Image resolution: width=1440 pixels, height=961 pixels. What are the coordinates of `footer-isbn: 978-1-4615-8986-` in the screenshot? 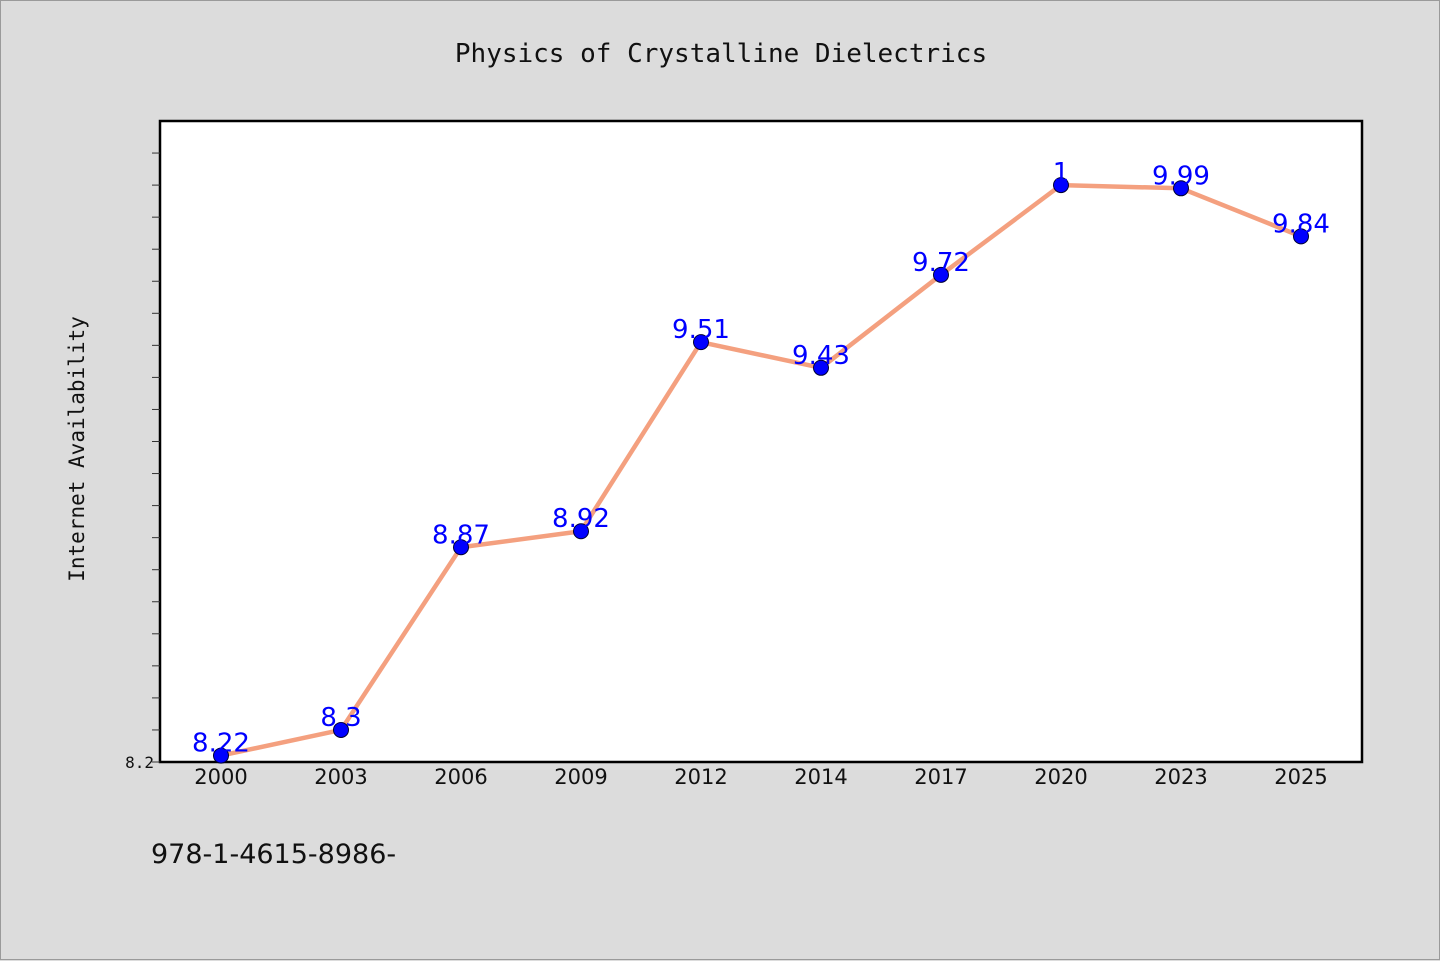 It's located at (273, 854).